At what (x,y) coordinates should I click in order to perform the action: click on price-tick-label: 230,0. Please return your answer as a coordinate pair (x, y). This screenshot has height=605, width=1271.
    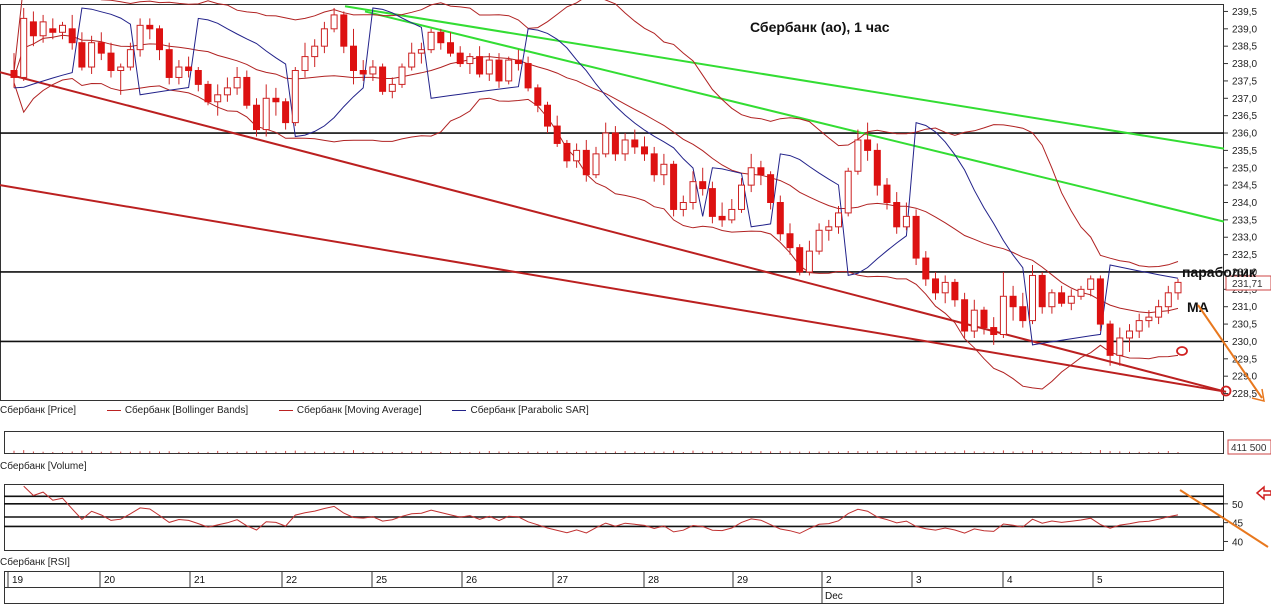
    Looking at the image, I should click on (1244, 342).